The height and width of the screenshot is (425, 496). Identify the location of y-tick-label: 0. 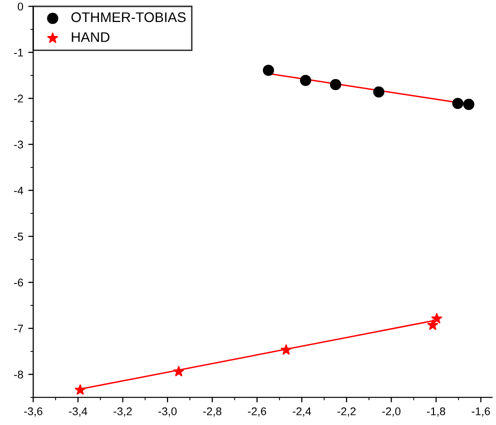
(21, 6).